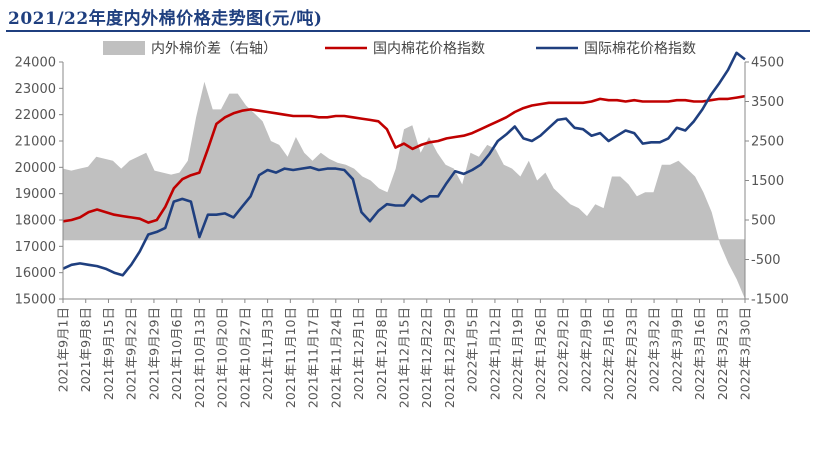  I want to click on right-axis-tick-label: 4500, so click(767, 63).